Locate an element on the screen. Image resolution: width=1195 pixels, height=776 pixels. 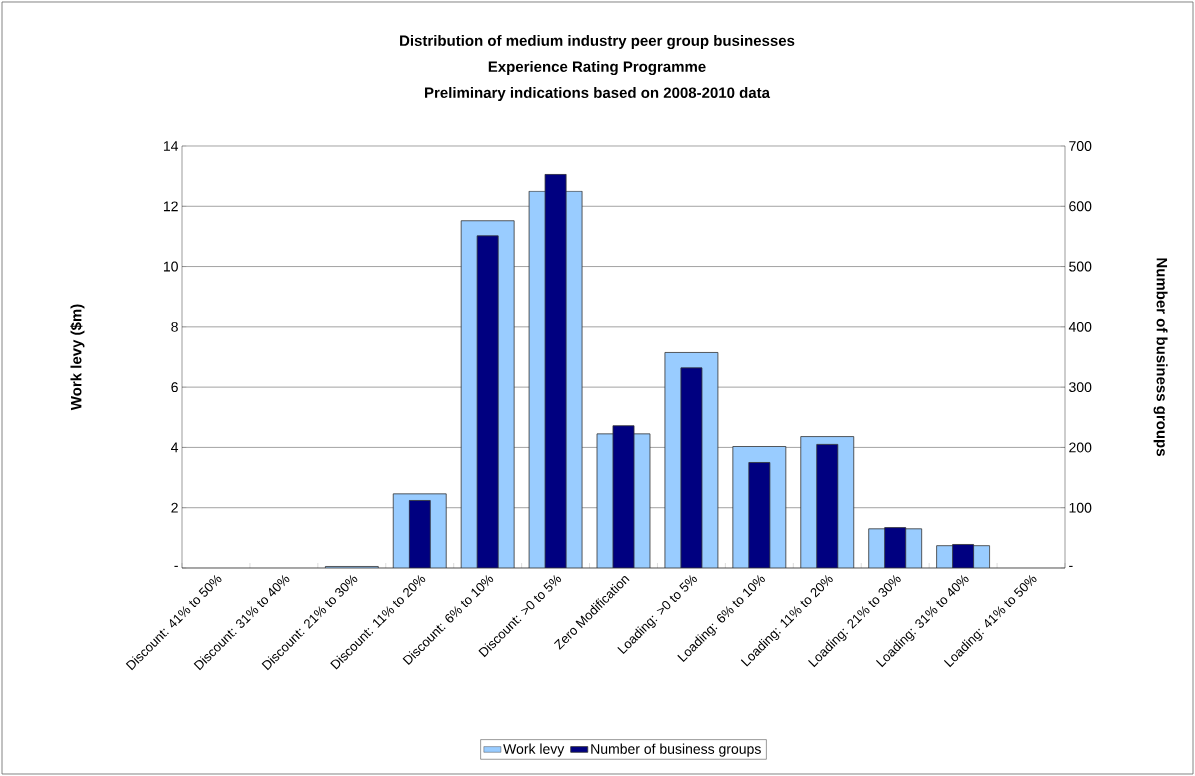
legend-label: Number of business groups is located at coordinates (676, 750).